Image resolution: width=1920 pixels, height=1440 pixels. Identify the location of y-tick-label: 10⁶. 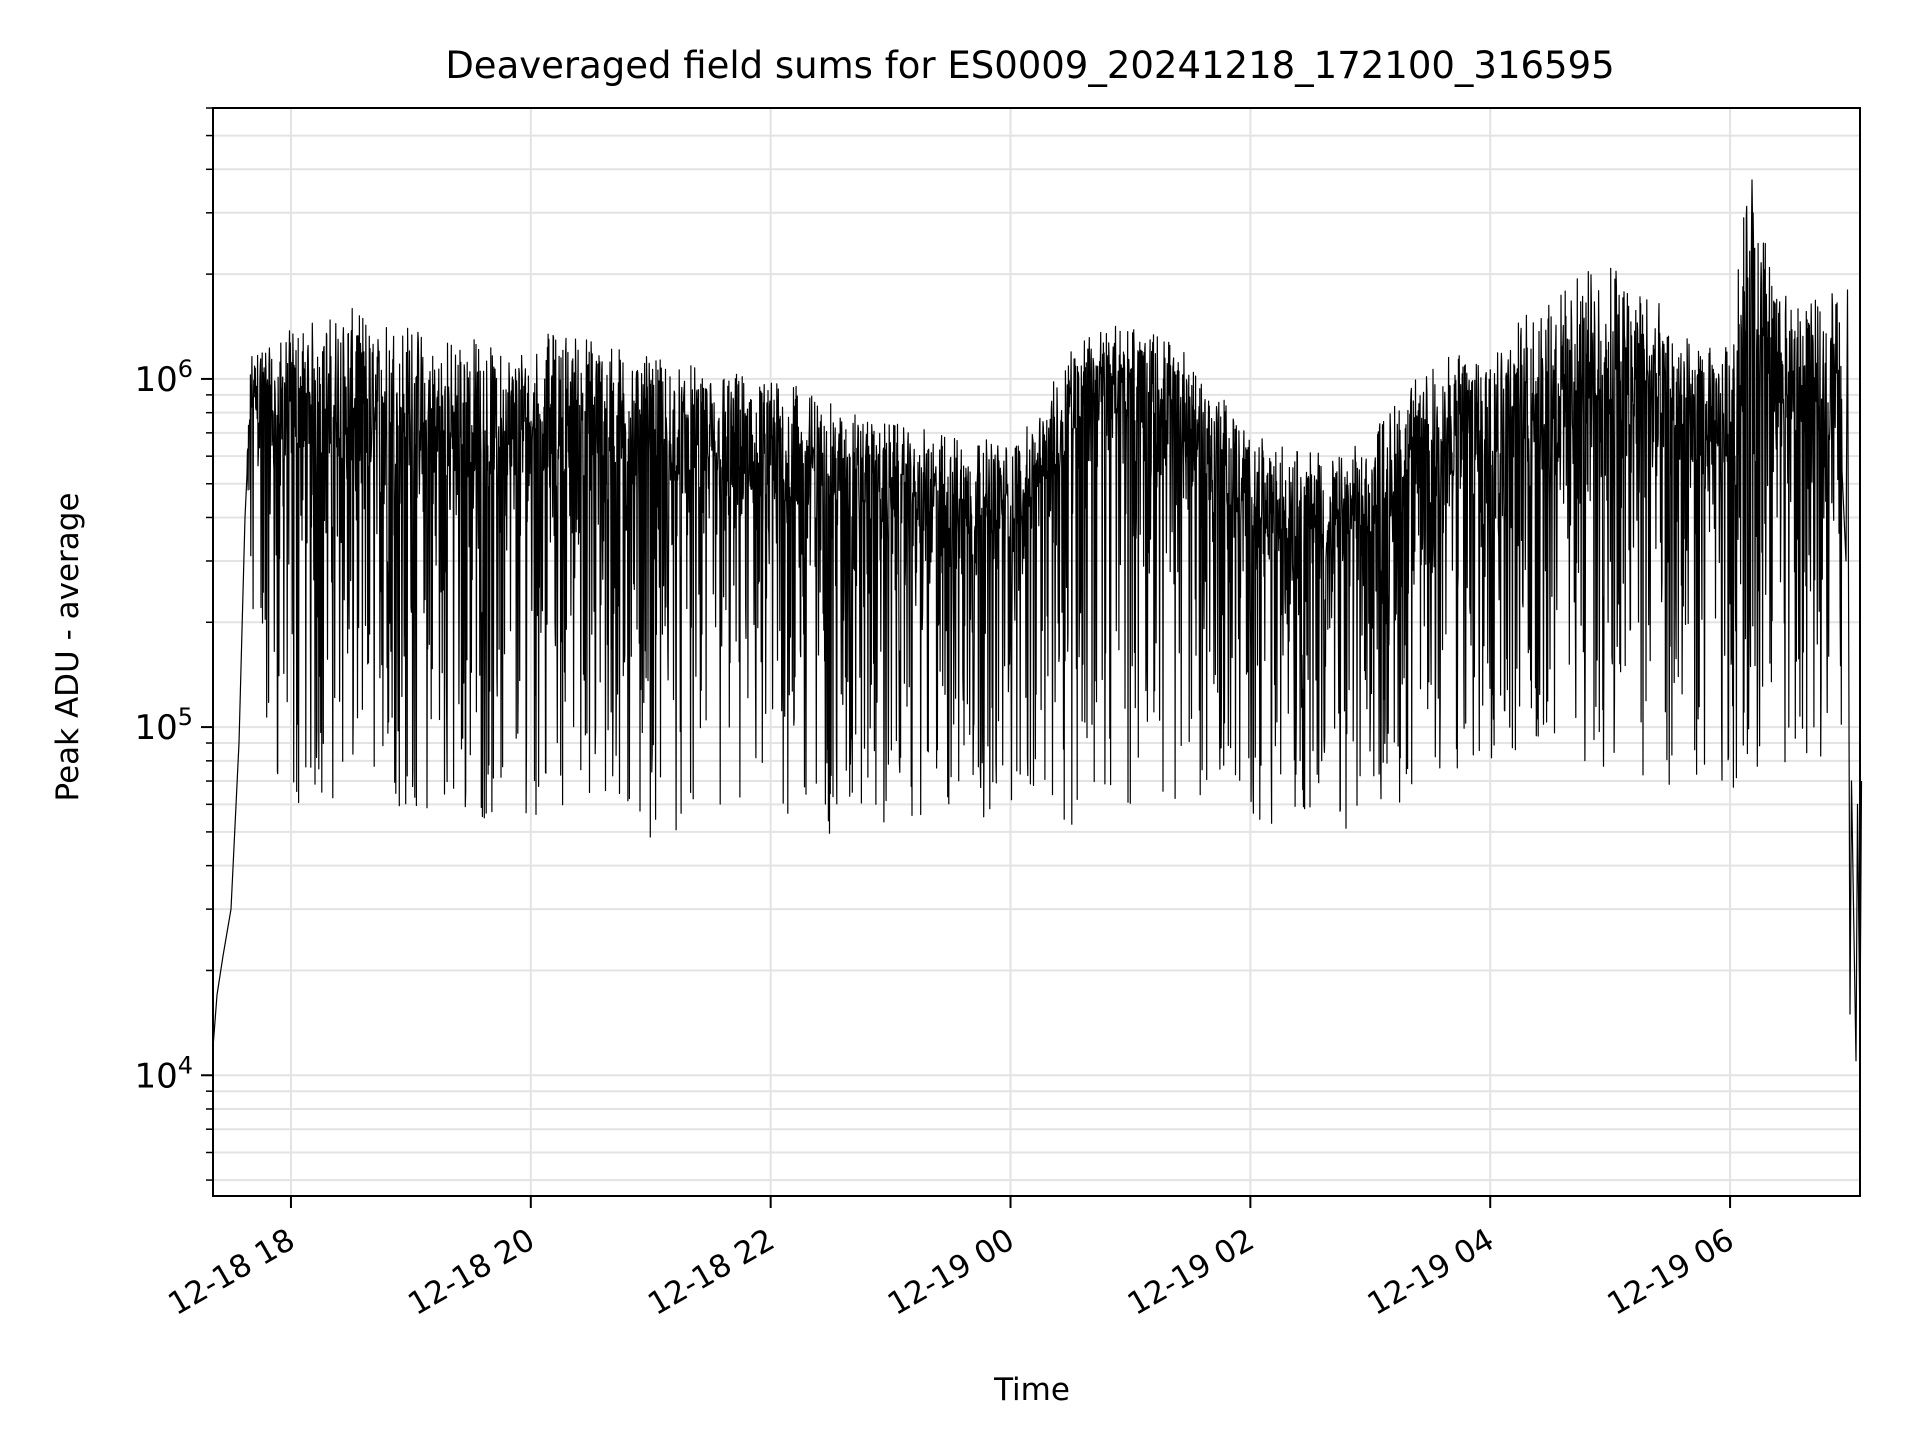
(163, 377).